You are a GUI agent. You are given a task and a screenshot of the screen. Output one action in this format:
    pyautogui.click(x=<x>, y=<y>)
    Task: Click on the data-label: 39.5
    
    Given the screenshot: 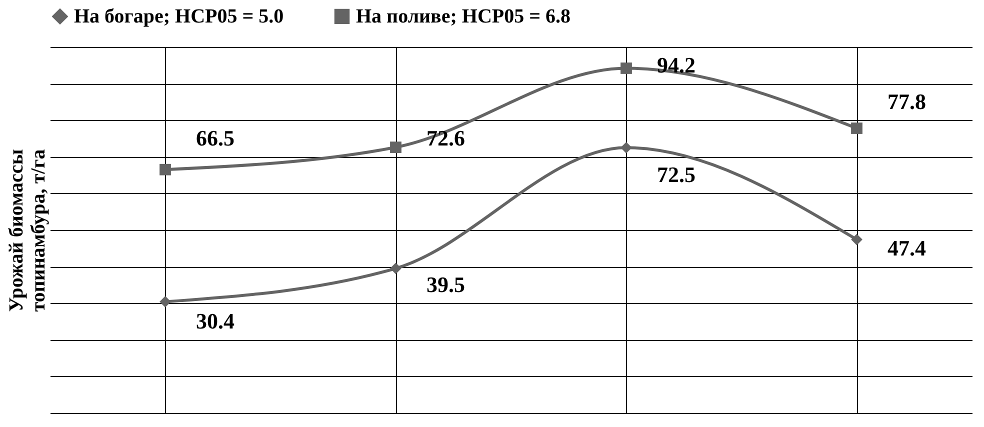 What is the action you would take?
    pyautogui.click(x=445, y=284)
    